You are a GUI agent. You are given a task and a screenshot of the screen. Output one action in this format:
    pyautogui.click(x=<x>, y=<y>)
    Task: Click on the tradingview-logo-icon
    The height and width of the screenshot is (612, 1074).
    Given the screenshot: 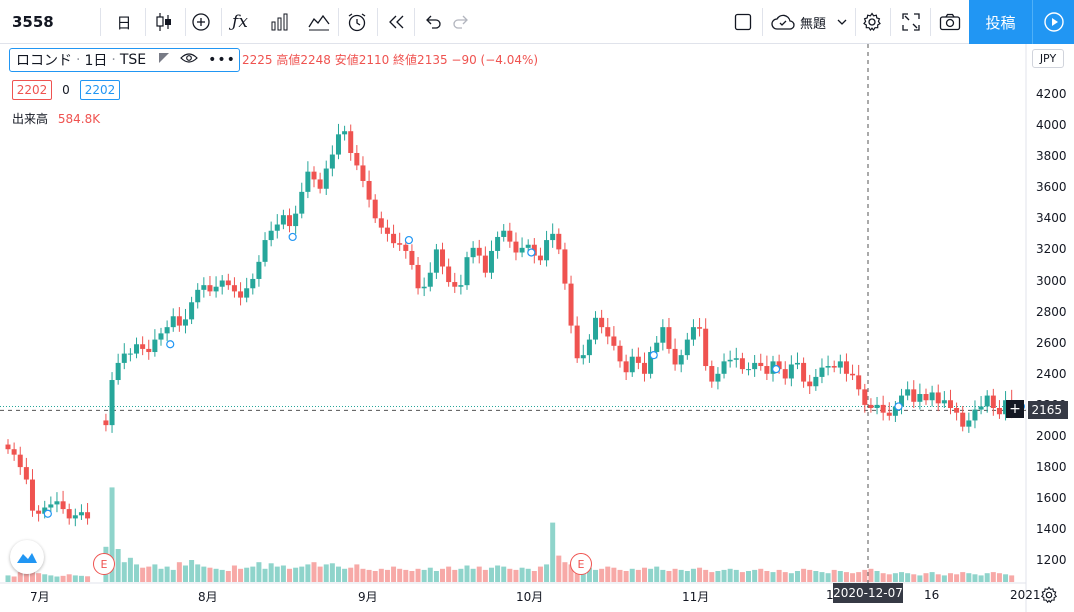 What is the action you would take?
    pyautogui.click(x=27, y=557)
    